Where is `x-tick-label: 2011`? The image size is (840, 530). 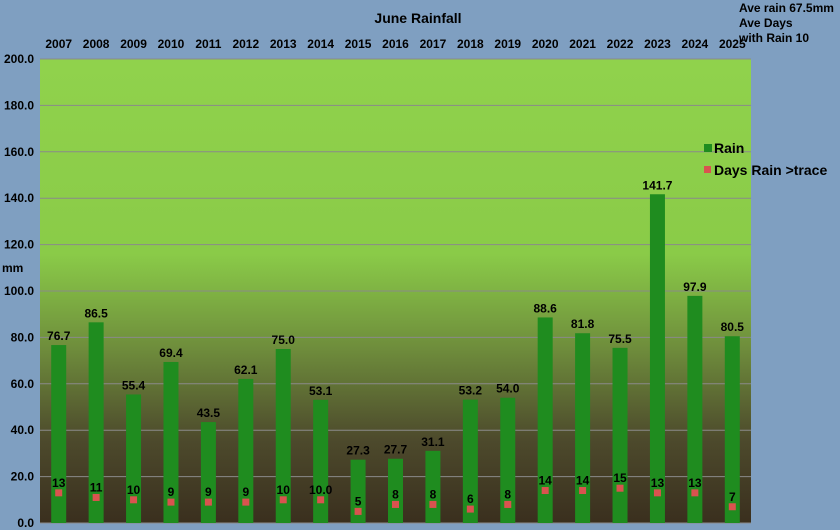 x-tick-label: 2011 is located at coordinates (208, 44).